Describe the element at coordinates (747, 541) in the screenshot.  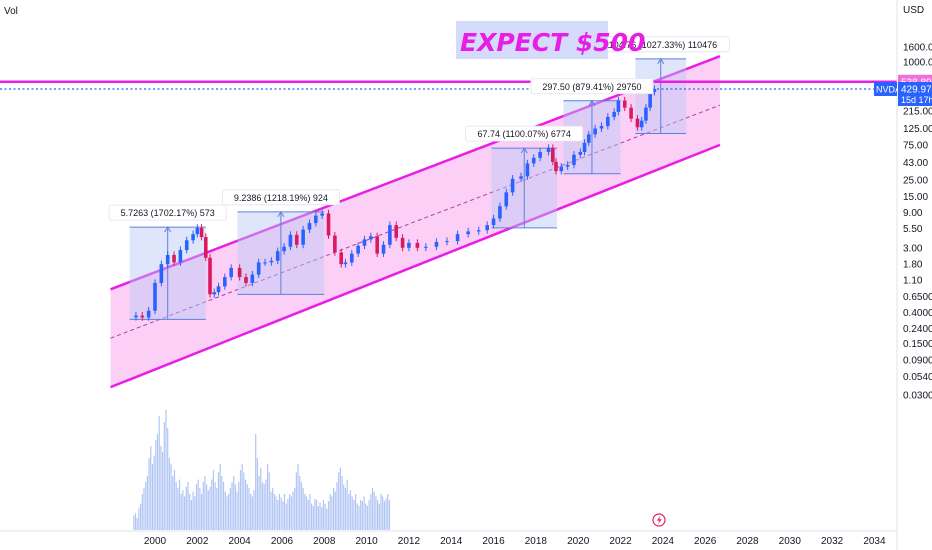
I see `x-tick-label: 2028` at that location.